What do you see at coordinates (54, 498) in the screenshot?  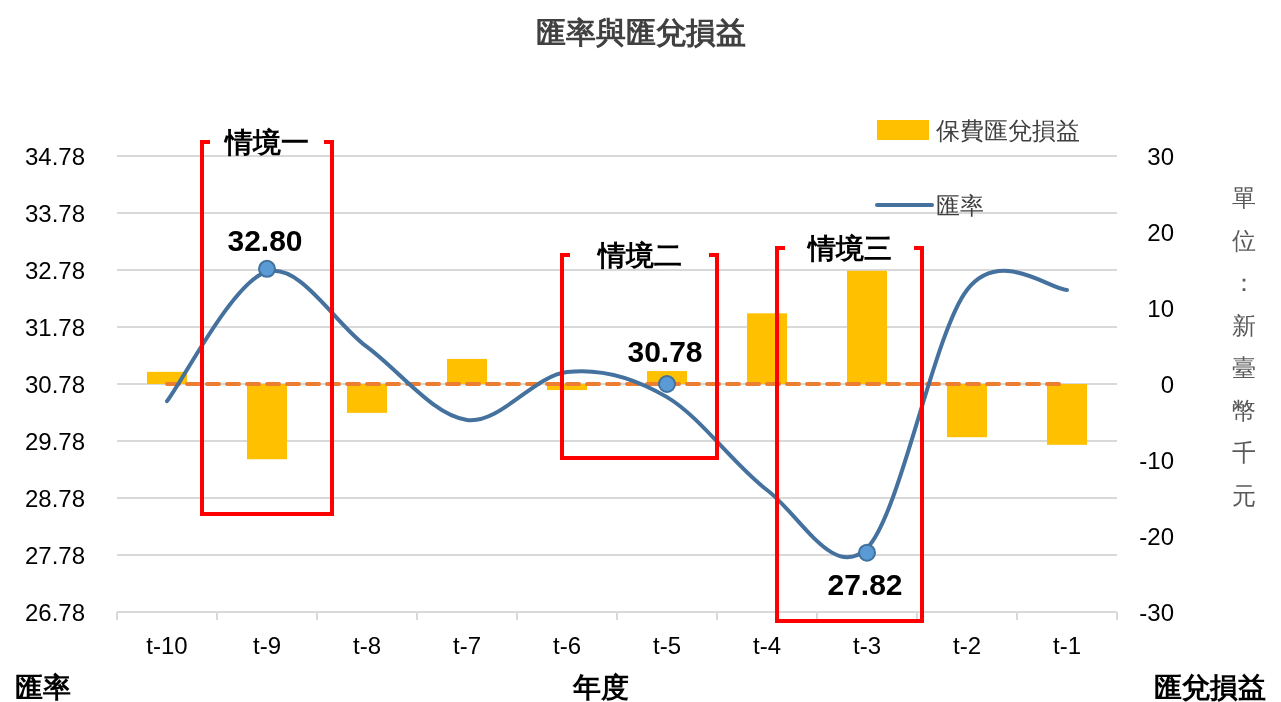 I see `y-tick-label: 28.78` at bounding box center [54, 498].